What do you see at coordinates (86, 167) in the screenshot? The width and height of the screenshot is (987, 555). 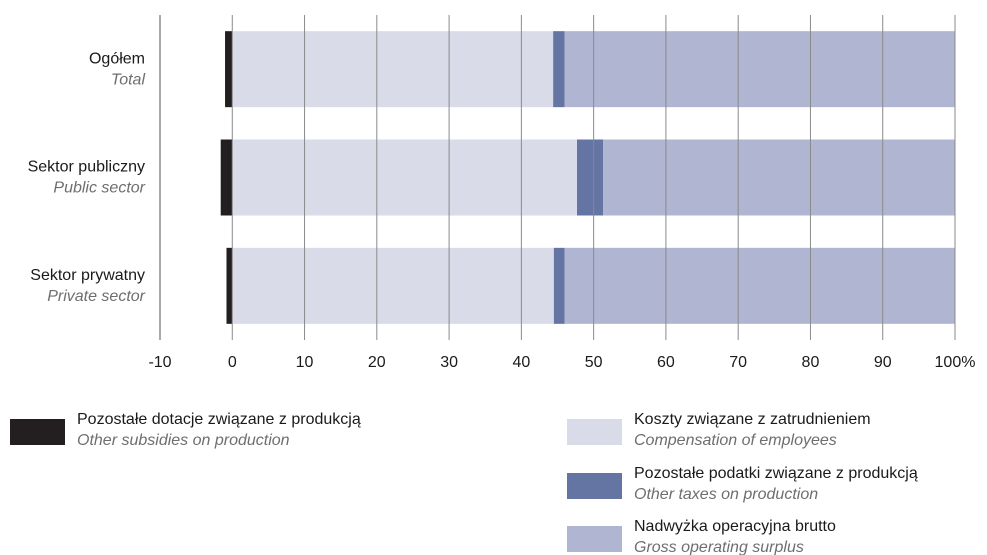 I see `category-label: Sektor publiczny` at bounding box center [86, 167].